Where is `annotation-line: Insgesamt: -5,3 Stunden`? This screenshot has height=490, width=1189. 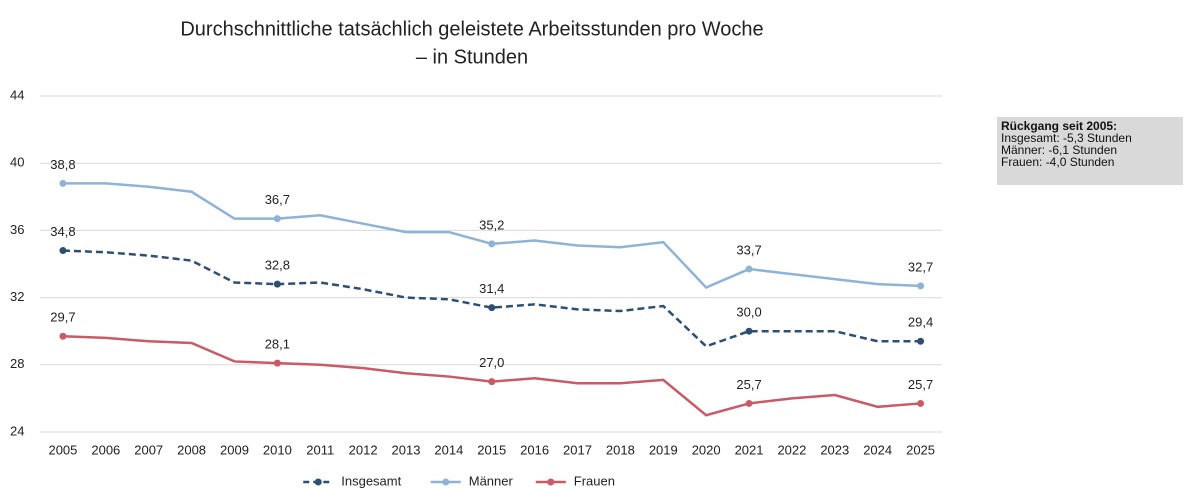
annotation-line: Insgesamt: -5,3 Stunden is located at coordinates (1066, 138).